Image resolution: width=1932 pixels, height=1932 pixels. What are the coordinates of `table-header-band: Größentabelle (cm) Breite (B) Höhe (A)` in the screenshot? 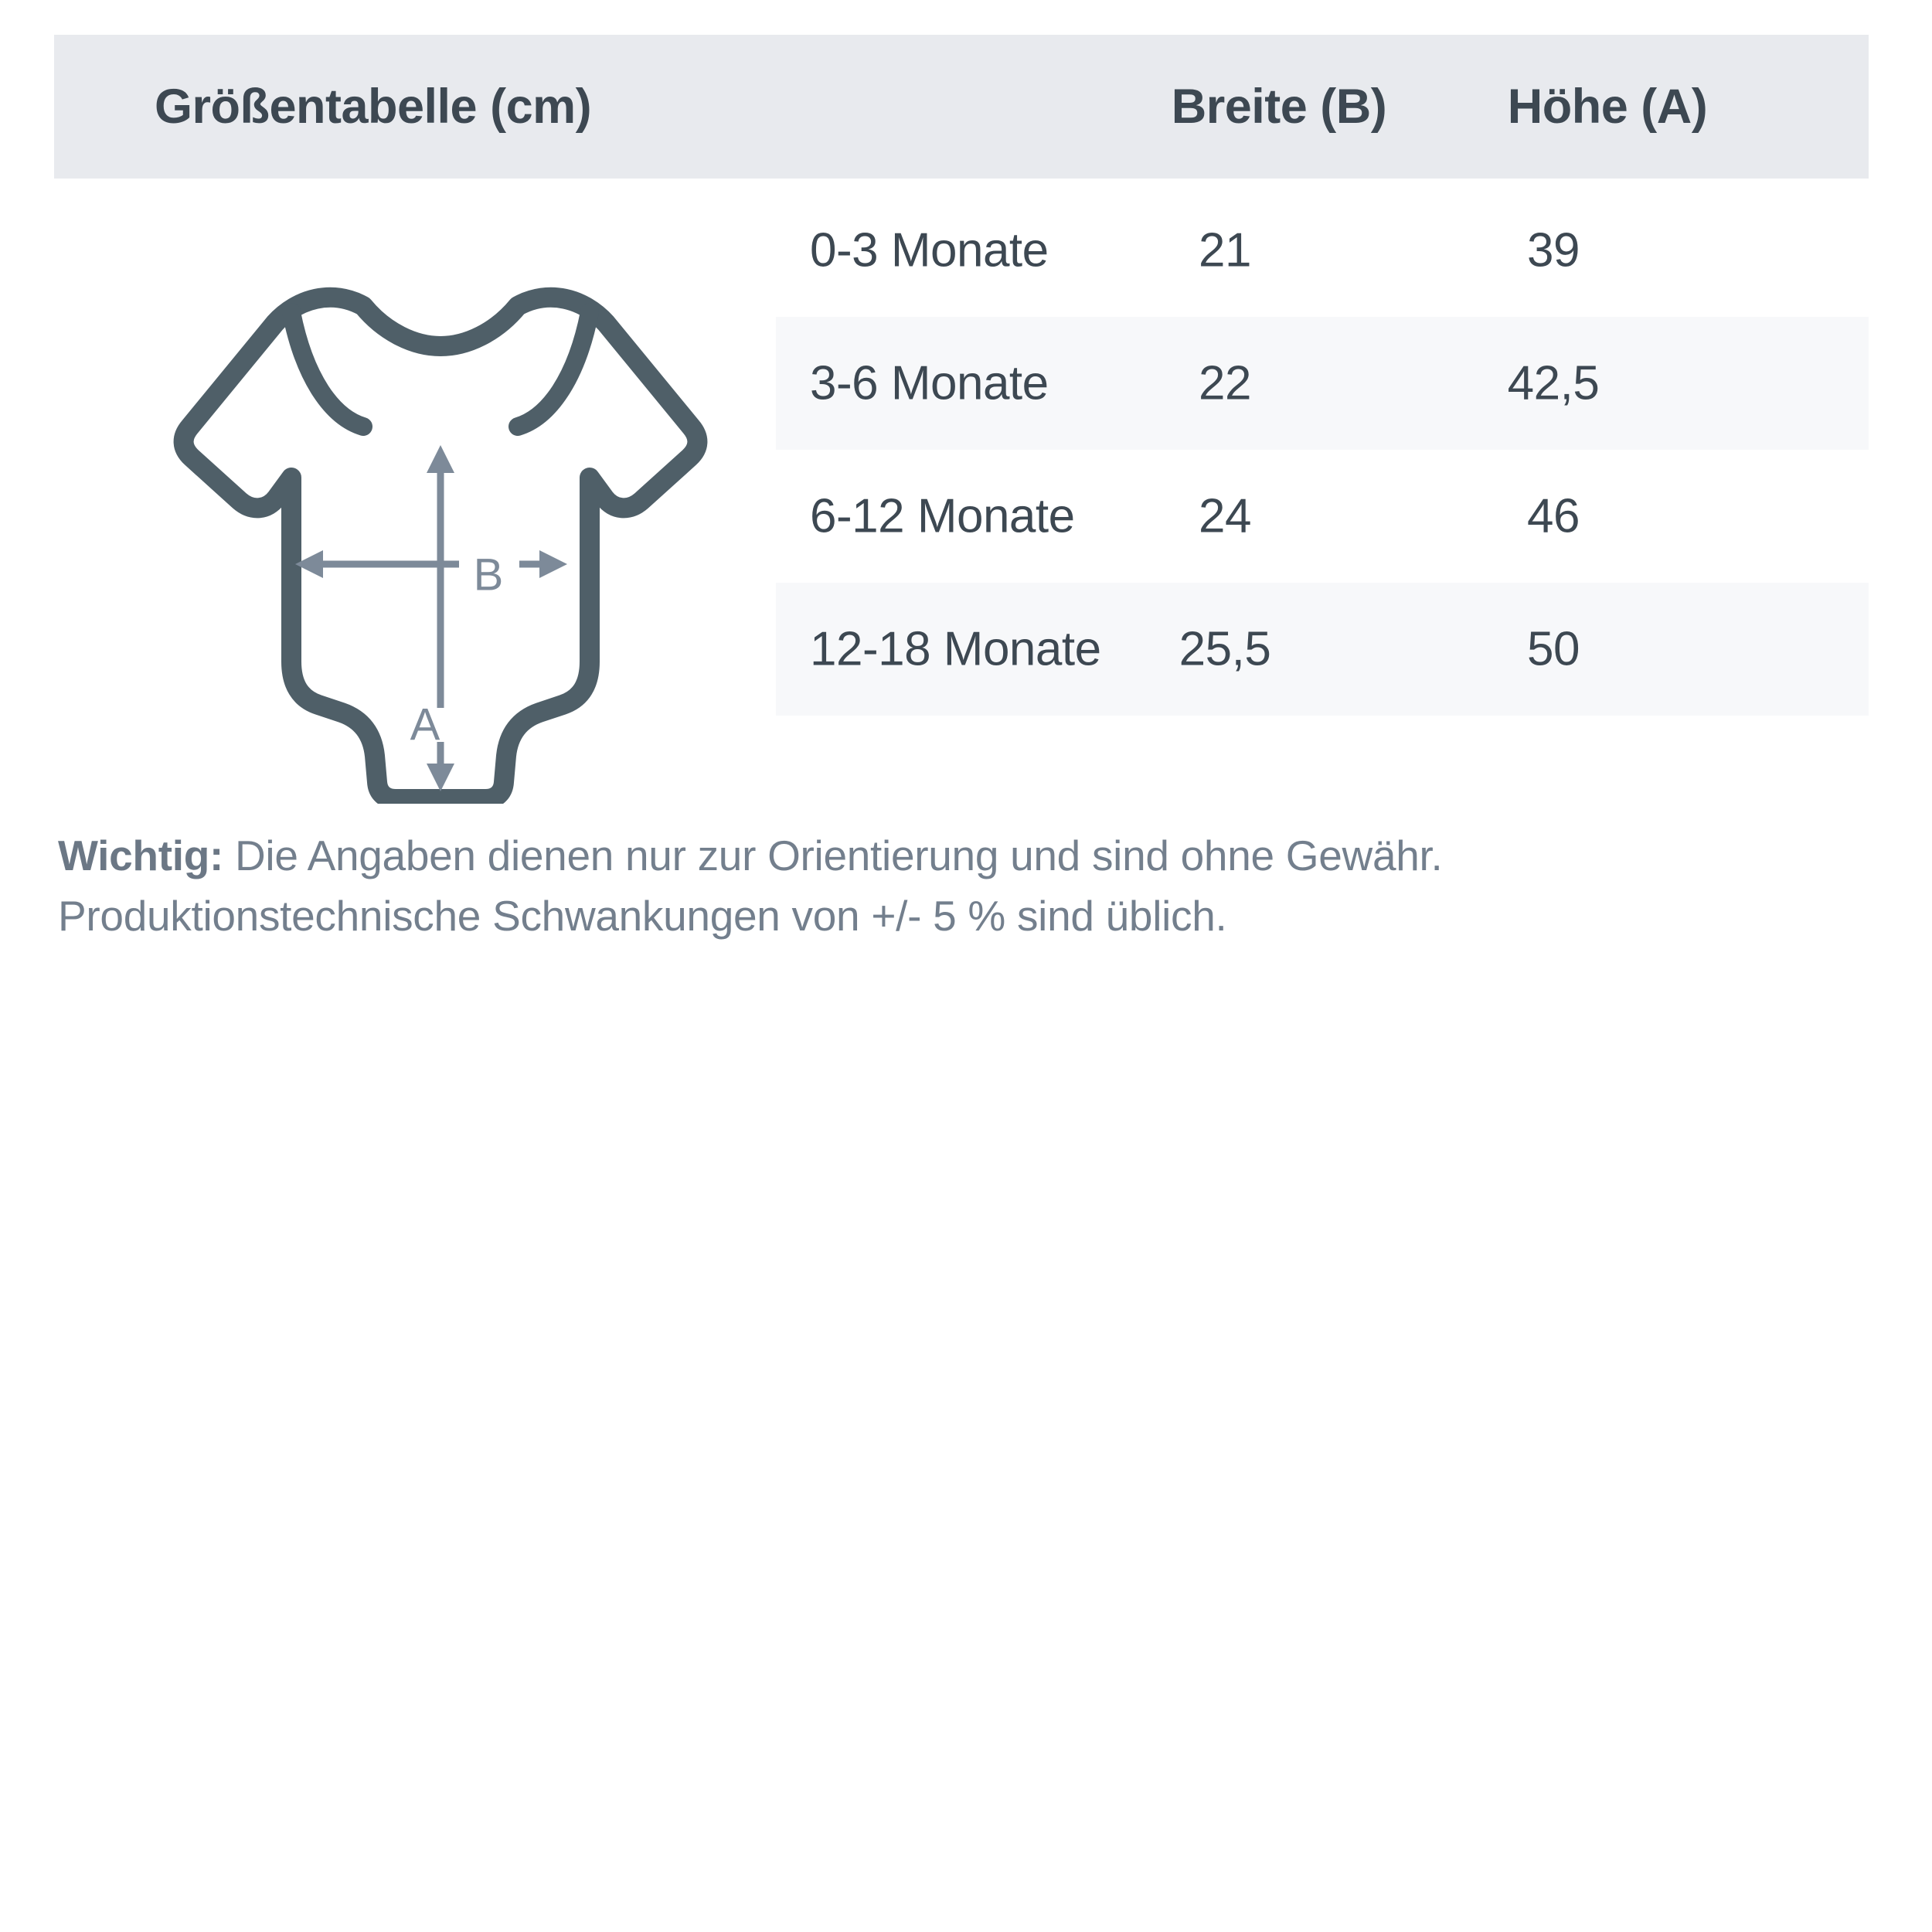 It's located at (962, 107).